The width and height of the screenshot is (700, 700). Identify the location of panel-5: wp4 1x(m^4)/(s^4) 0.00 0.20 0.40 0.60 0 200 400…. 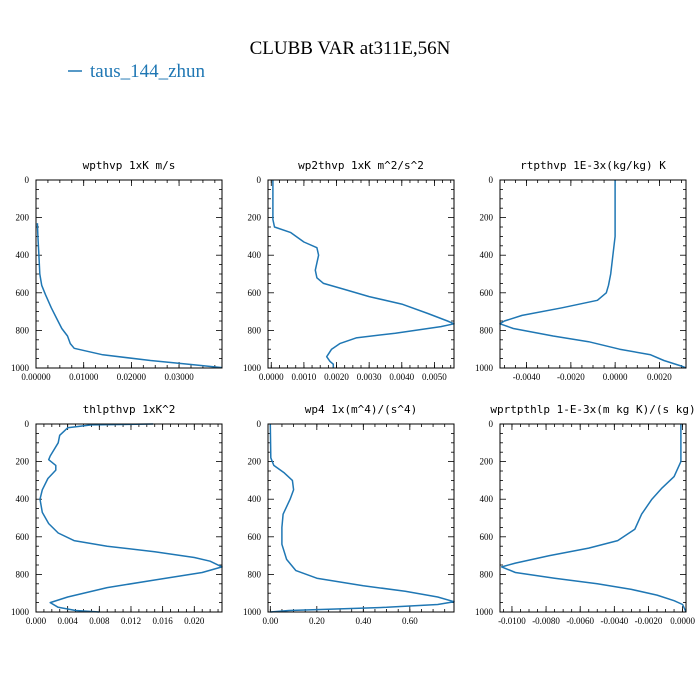
(349, 514).